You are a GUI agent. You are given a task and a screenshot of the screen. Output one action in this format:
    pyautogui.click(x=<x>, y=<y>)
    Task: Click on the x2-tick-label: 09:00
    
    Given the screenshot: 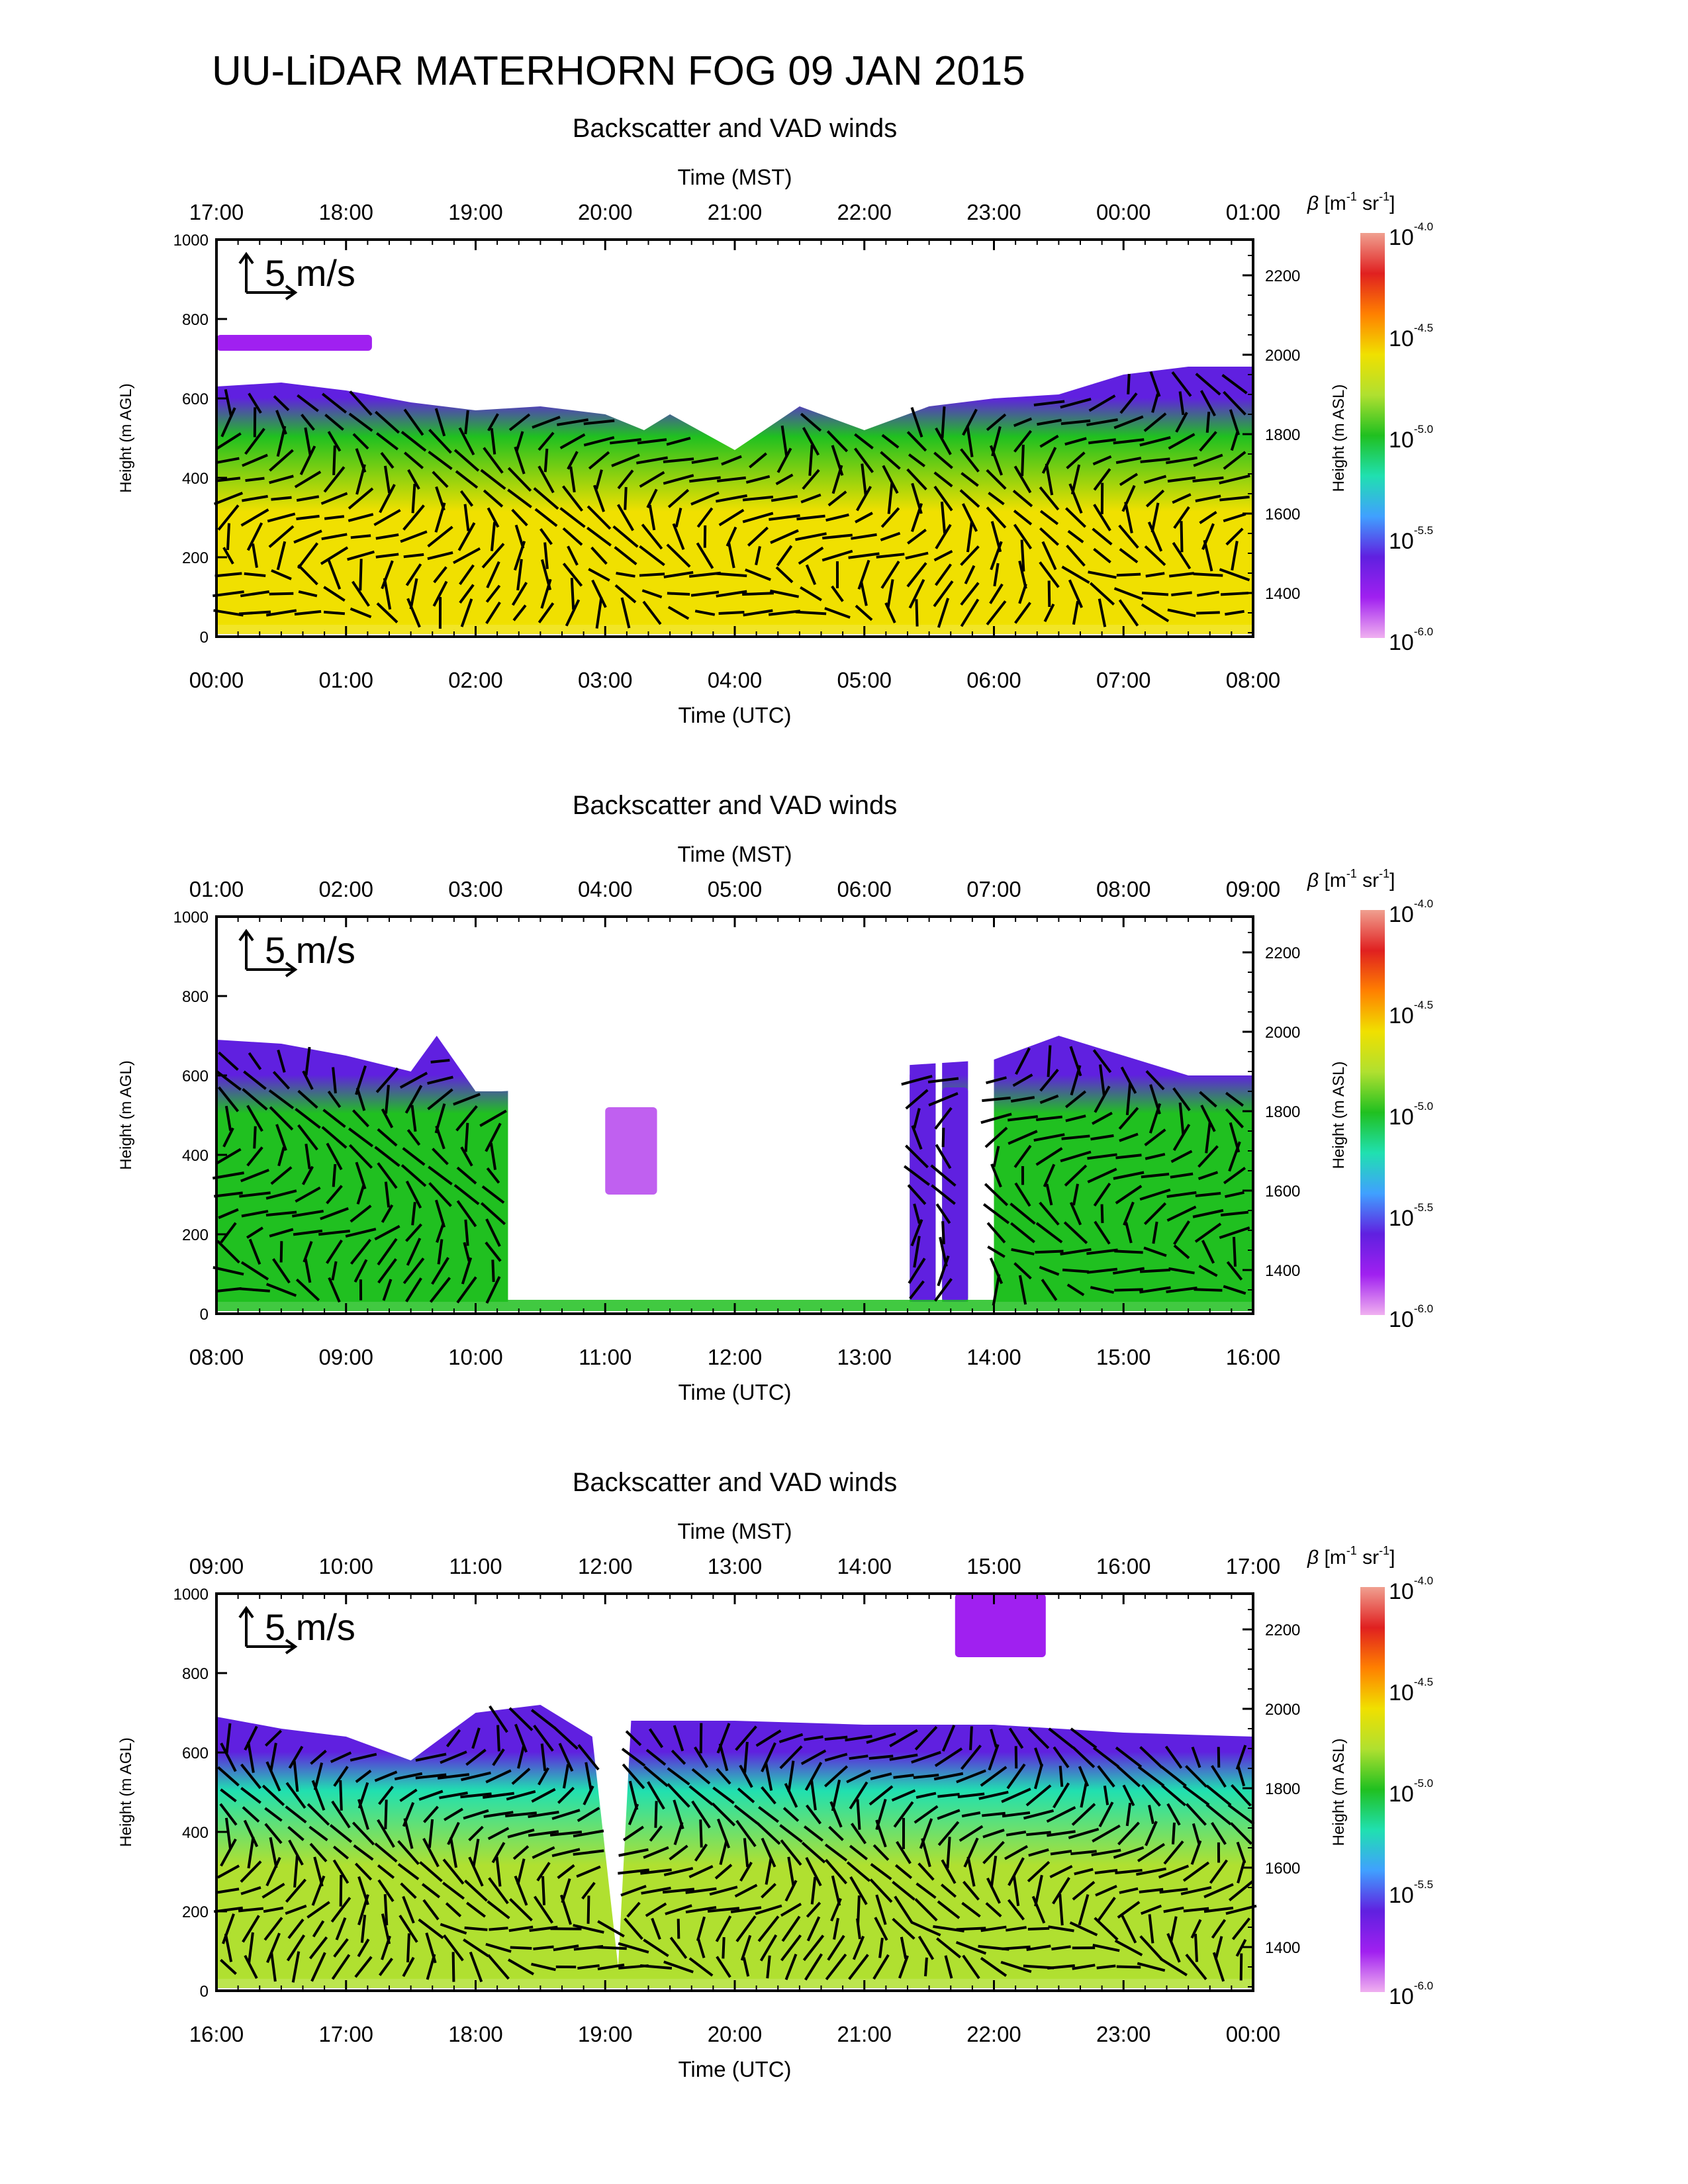 What is the action you would take?
    pyautogui.click(x=216, y=1566)
    